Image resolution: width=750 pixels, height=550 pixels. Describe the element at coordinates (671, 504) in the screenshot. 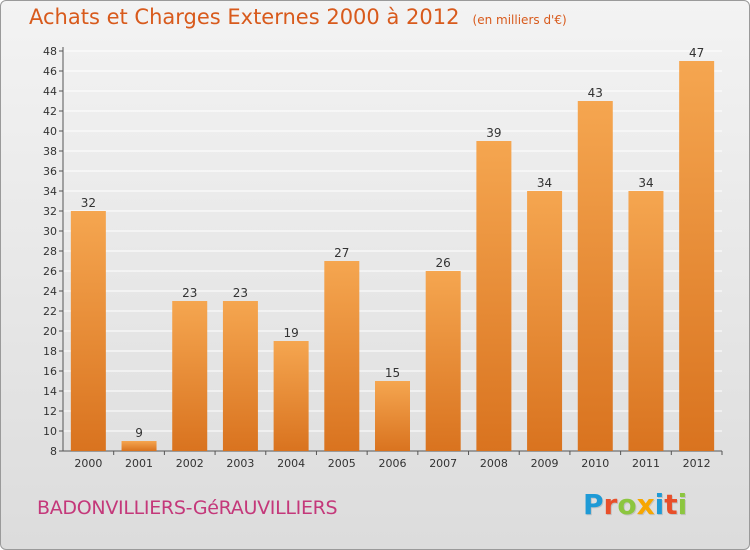

I see `logo-letter: t` at that location.